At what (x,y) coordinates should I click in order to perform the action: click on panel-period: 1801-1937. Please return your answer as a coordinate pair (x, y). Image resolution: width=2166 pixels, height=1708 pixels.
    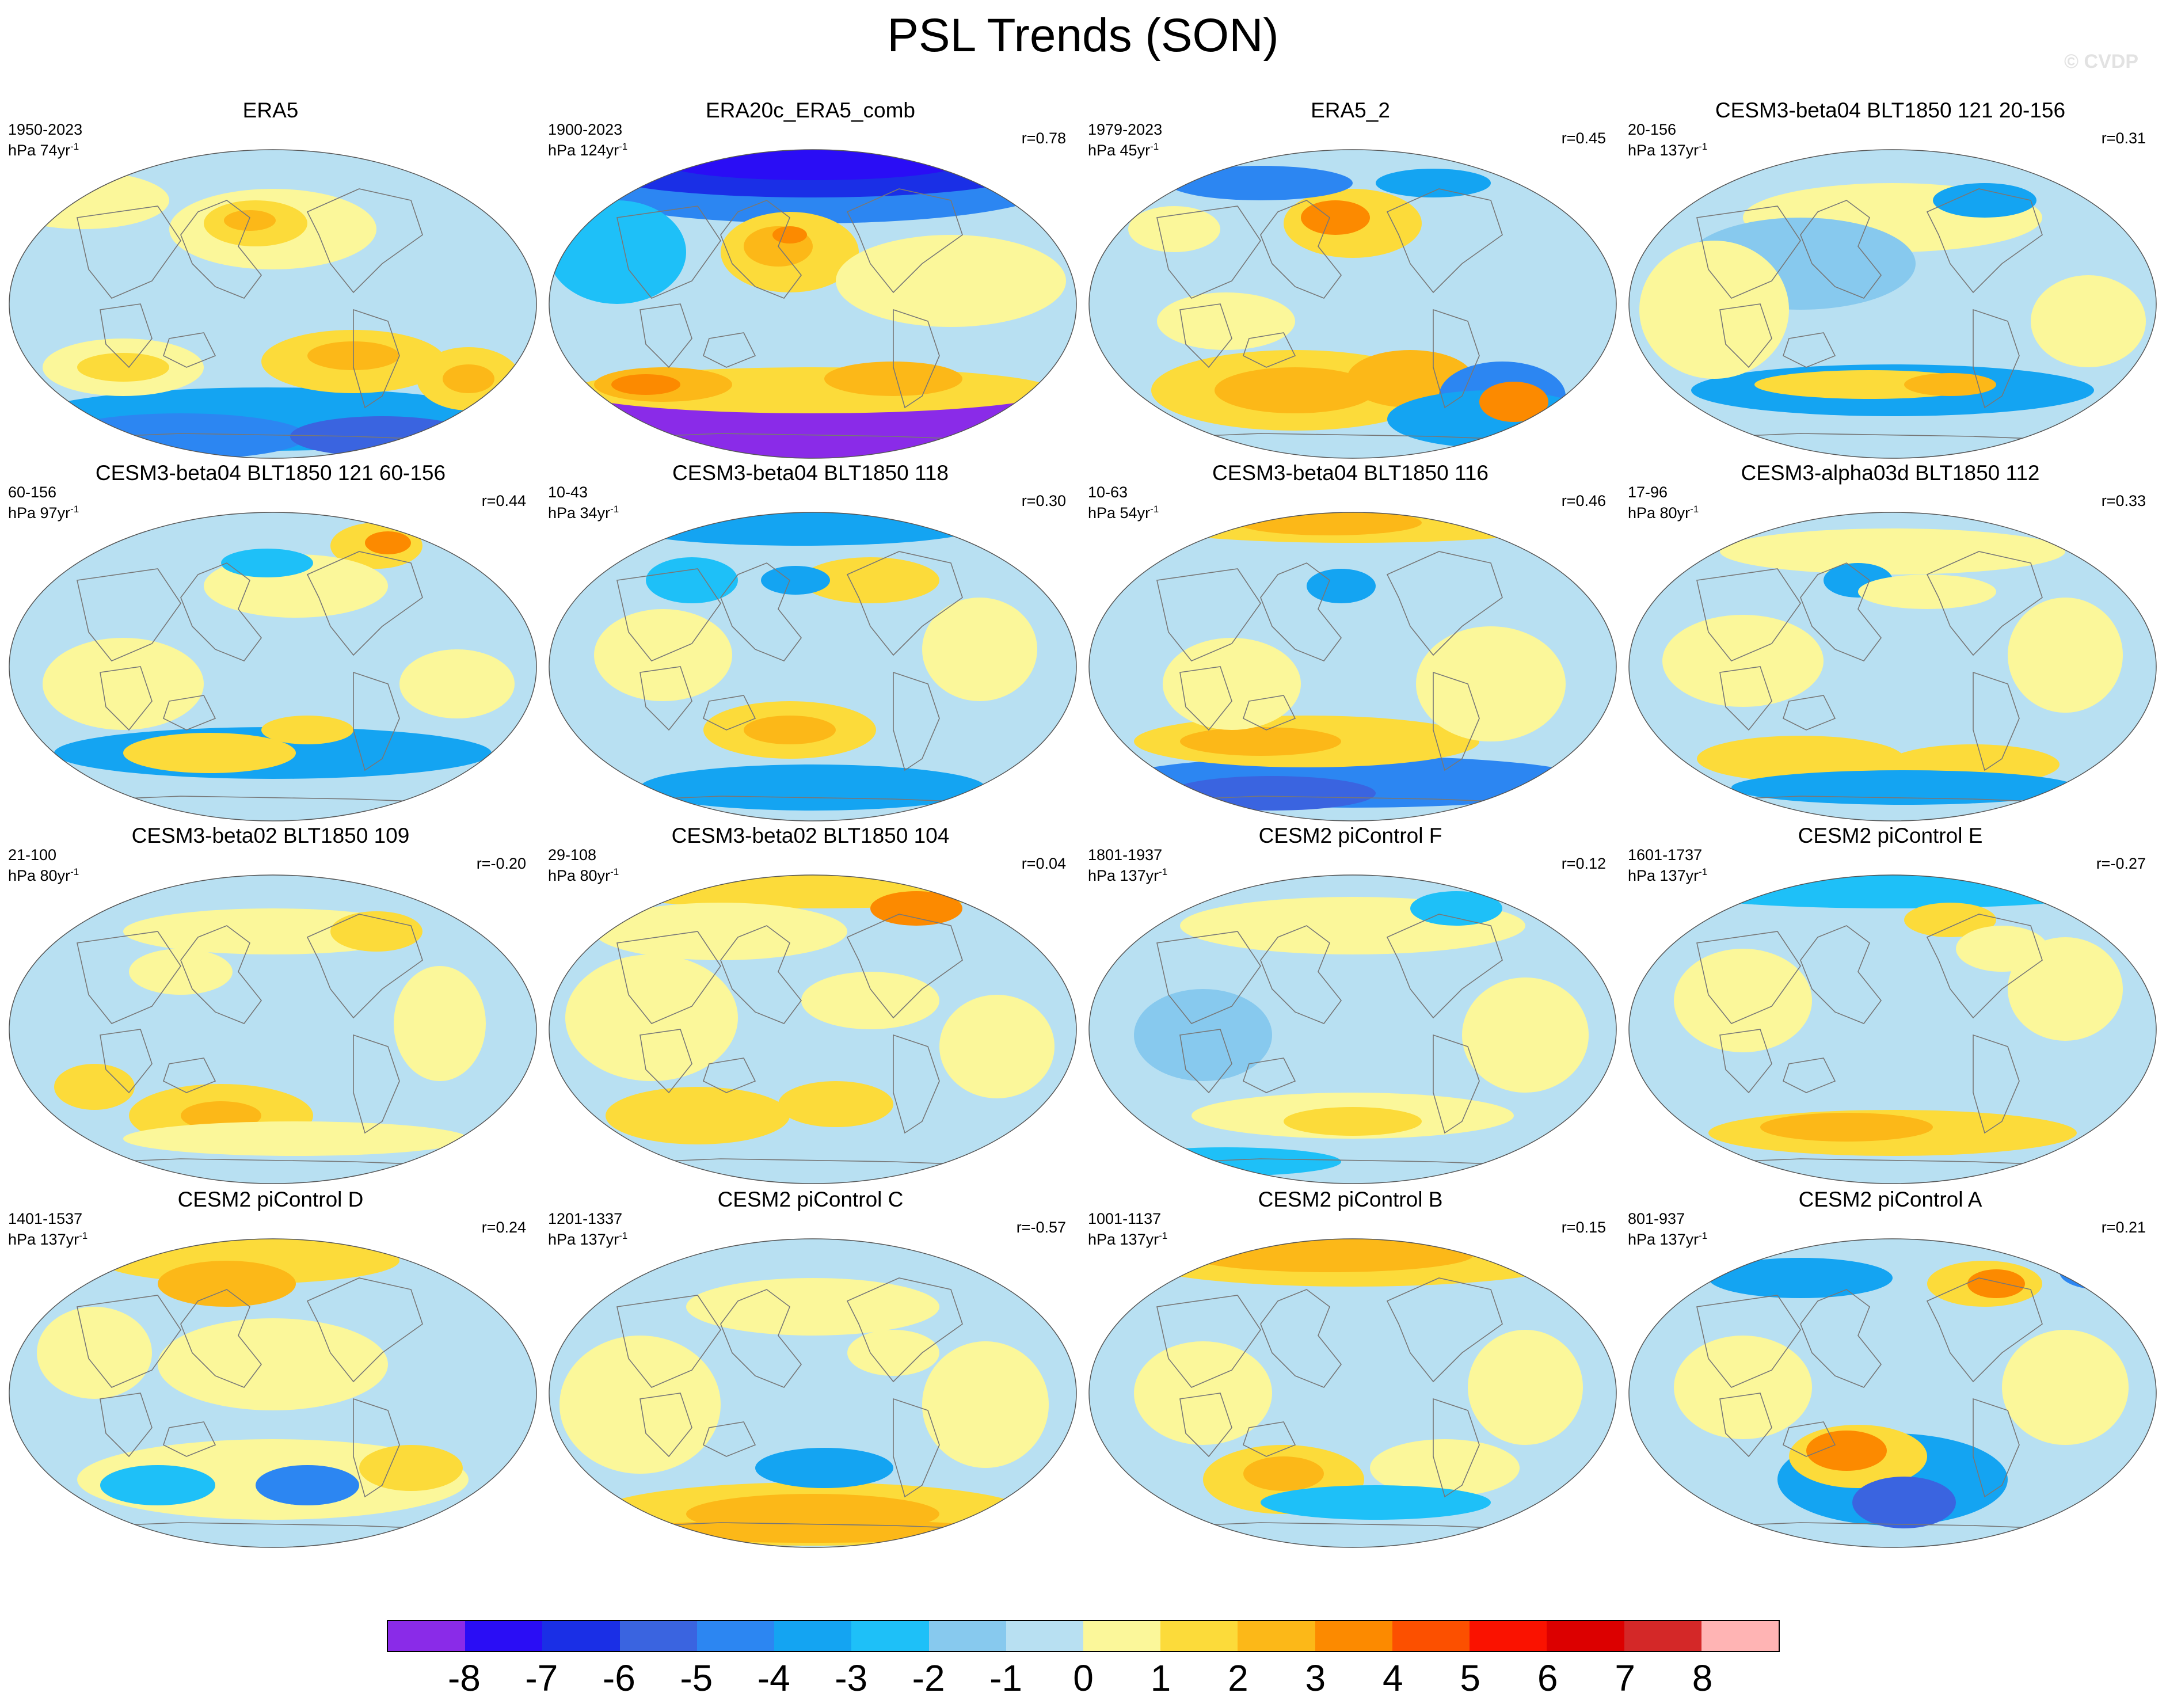
    Looking at the image, I should click on (1125, 854).